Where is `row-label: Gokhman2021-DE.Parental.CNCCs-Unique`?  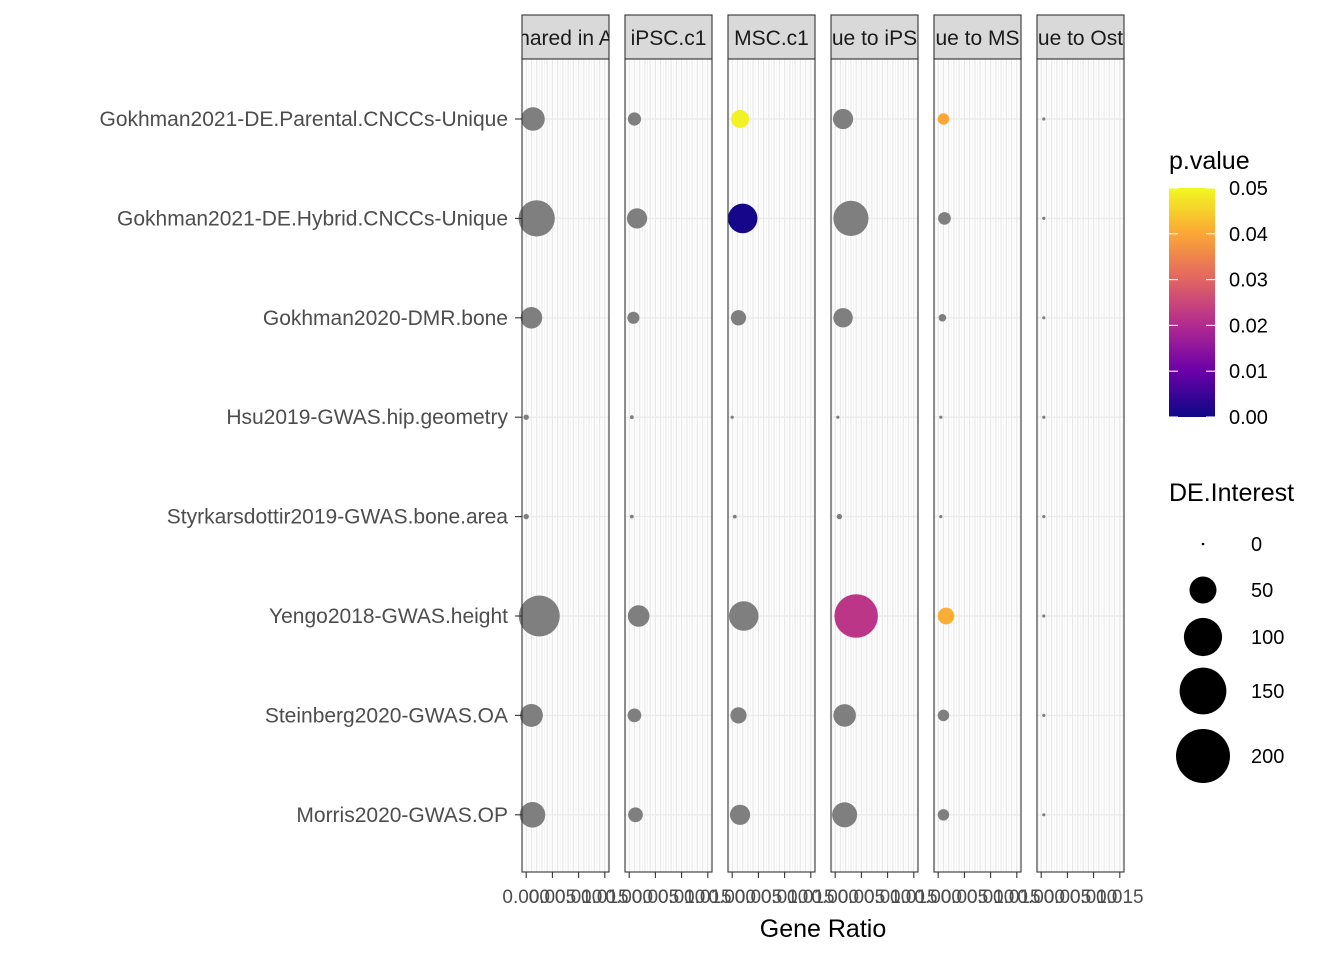 row-label: Gokhman2021-DE.Parental.CNCCs-Unique is located at coordinates (303, 119).